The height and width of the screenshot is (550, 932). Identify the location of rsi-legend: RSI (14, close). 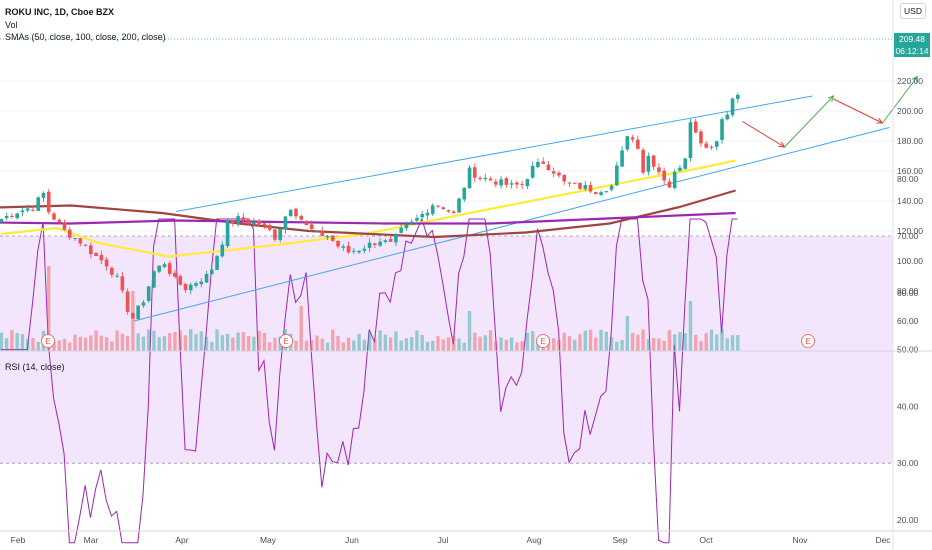
(35, 367).